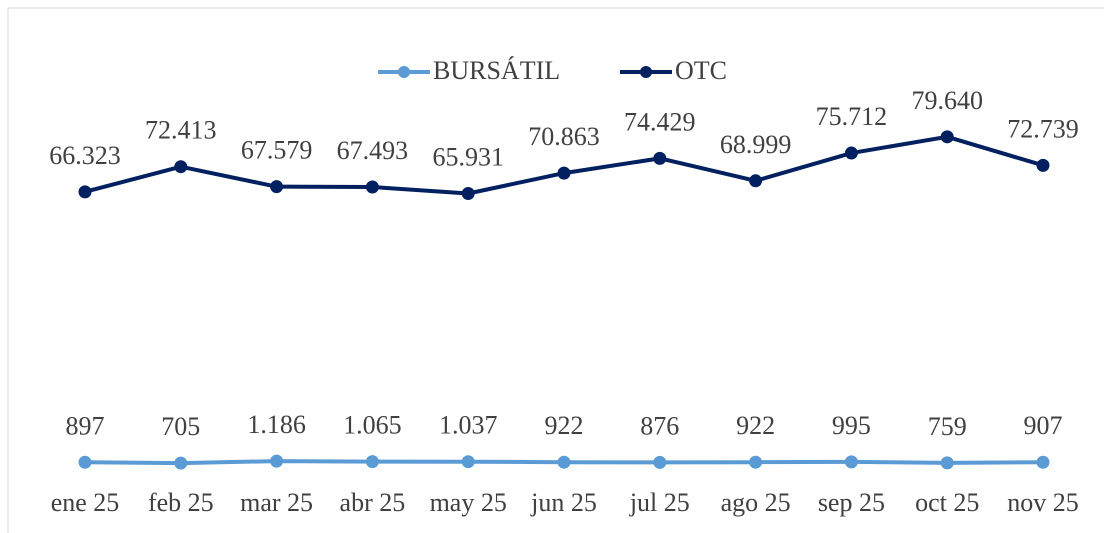  Describe the element at coordinates (851, 502) in the screenshot. I see `x-tick-label: sep 25` at that location.